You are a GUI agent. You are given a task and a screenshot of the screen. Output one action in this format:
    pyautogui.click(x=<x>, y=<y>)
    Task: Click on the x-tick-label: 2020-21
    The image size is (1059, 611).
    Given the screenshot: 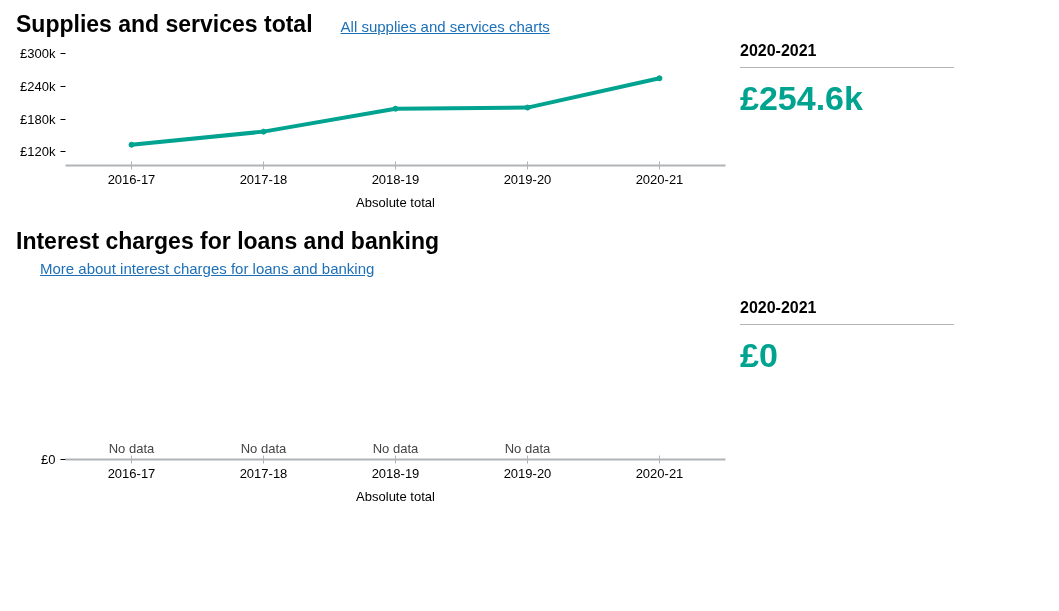 What is the action you would take?
    pyautogui.click(x=659, y=179)
    